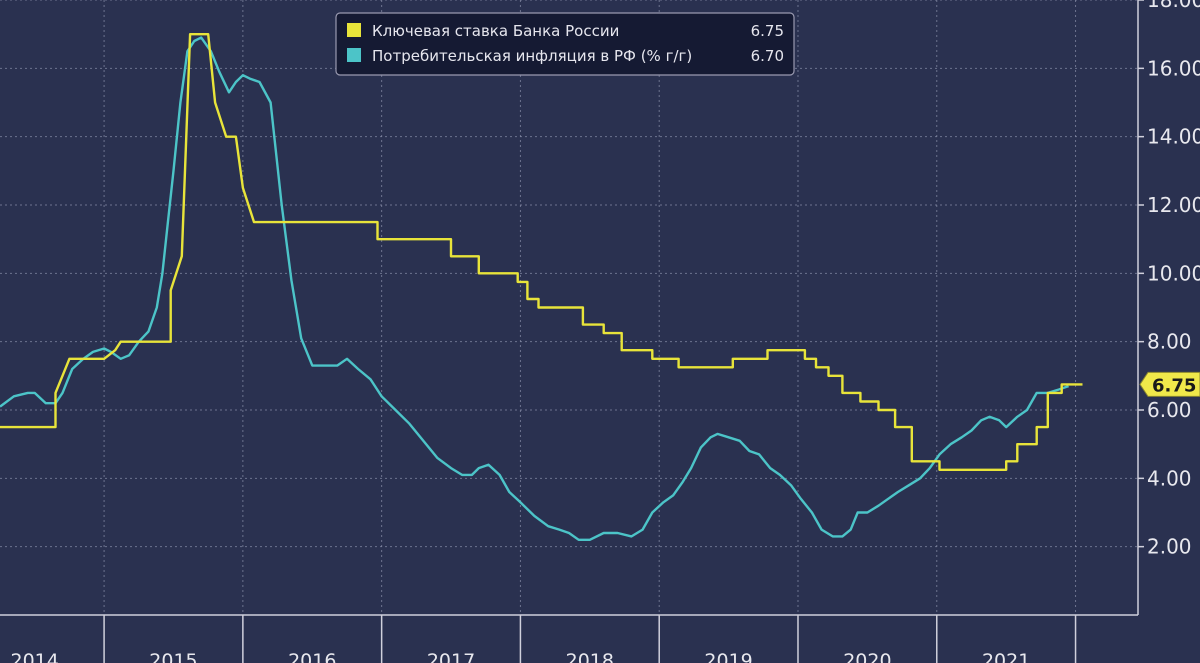 Image resolution: width=1200 pixels, height=663 pixels. I want to click on x-tick-label: 2018, so click(590, 656).